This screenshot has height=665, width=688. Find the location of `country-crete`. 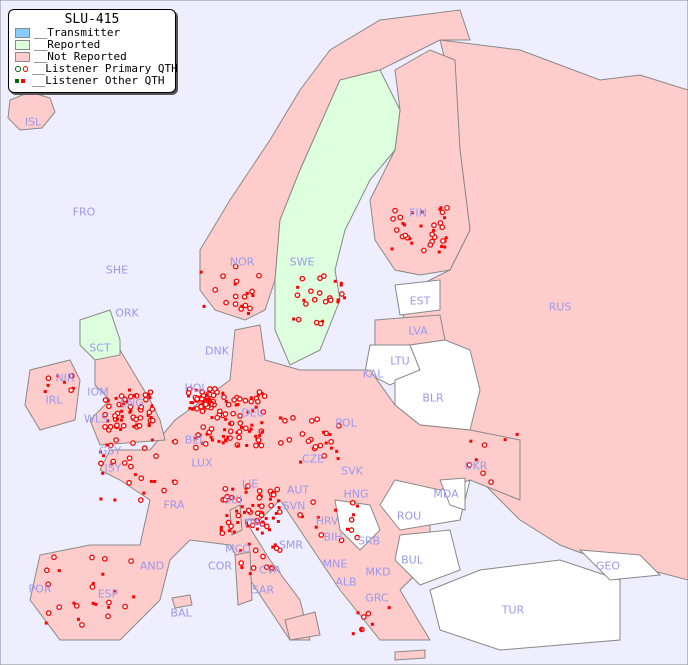

country-crete is located at coordinates (410, 655).